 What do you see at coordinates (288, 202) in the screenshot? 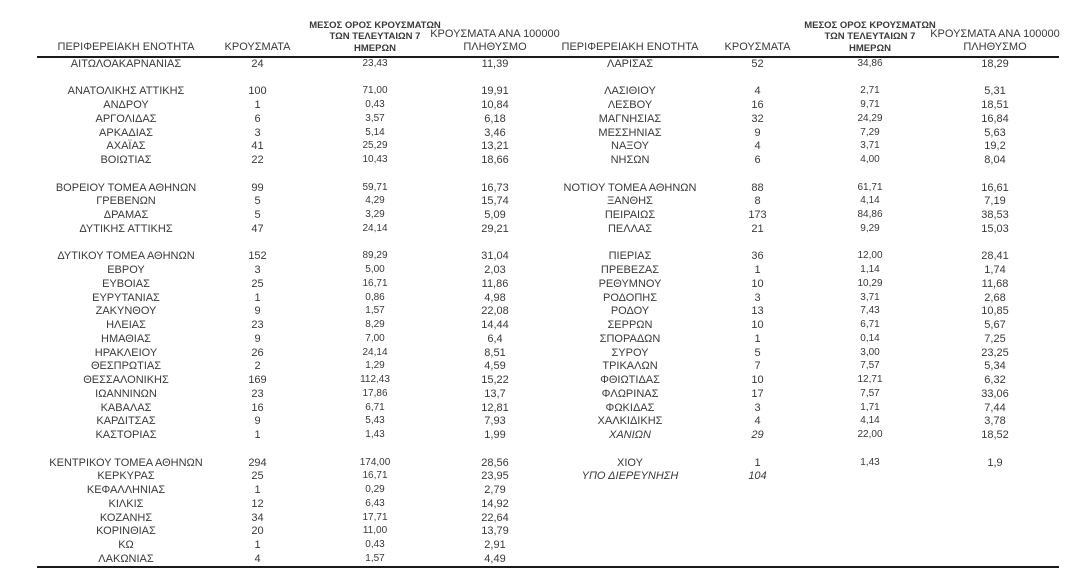
I see `table-row: ΓΡΕΒΕΝΩΝ 5 4,29 15,74` at bounding box center [288, 202].